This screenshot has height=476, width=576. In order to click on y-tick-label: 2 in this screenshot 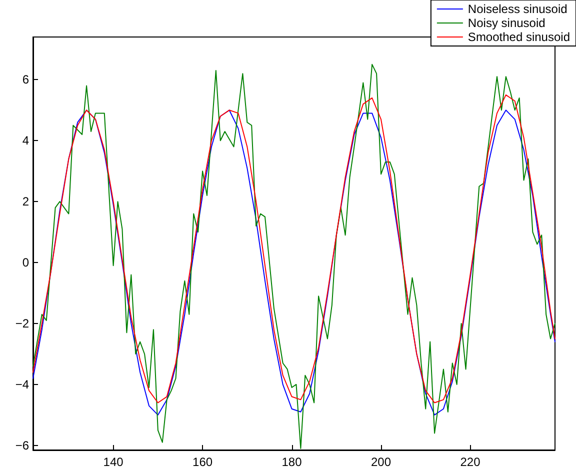, I will do `click(26, 201)`.